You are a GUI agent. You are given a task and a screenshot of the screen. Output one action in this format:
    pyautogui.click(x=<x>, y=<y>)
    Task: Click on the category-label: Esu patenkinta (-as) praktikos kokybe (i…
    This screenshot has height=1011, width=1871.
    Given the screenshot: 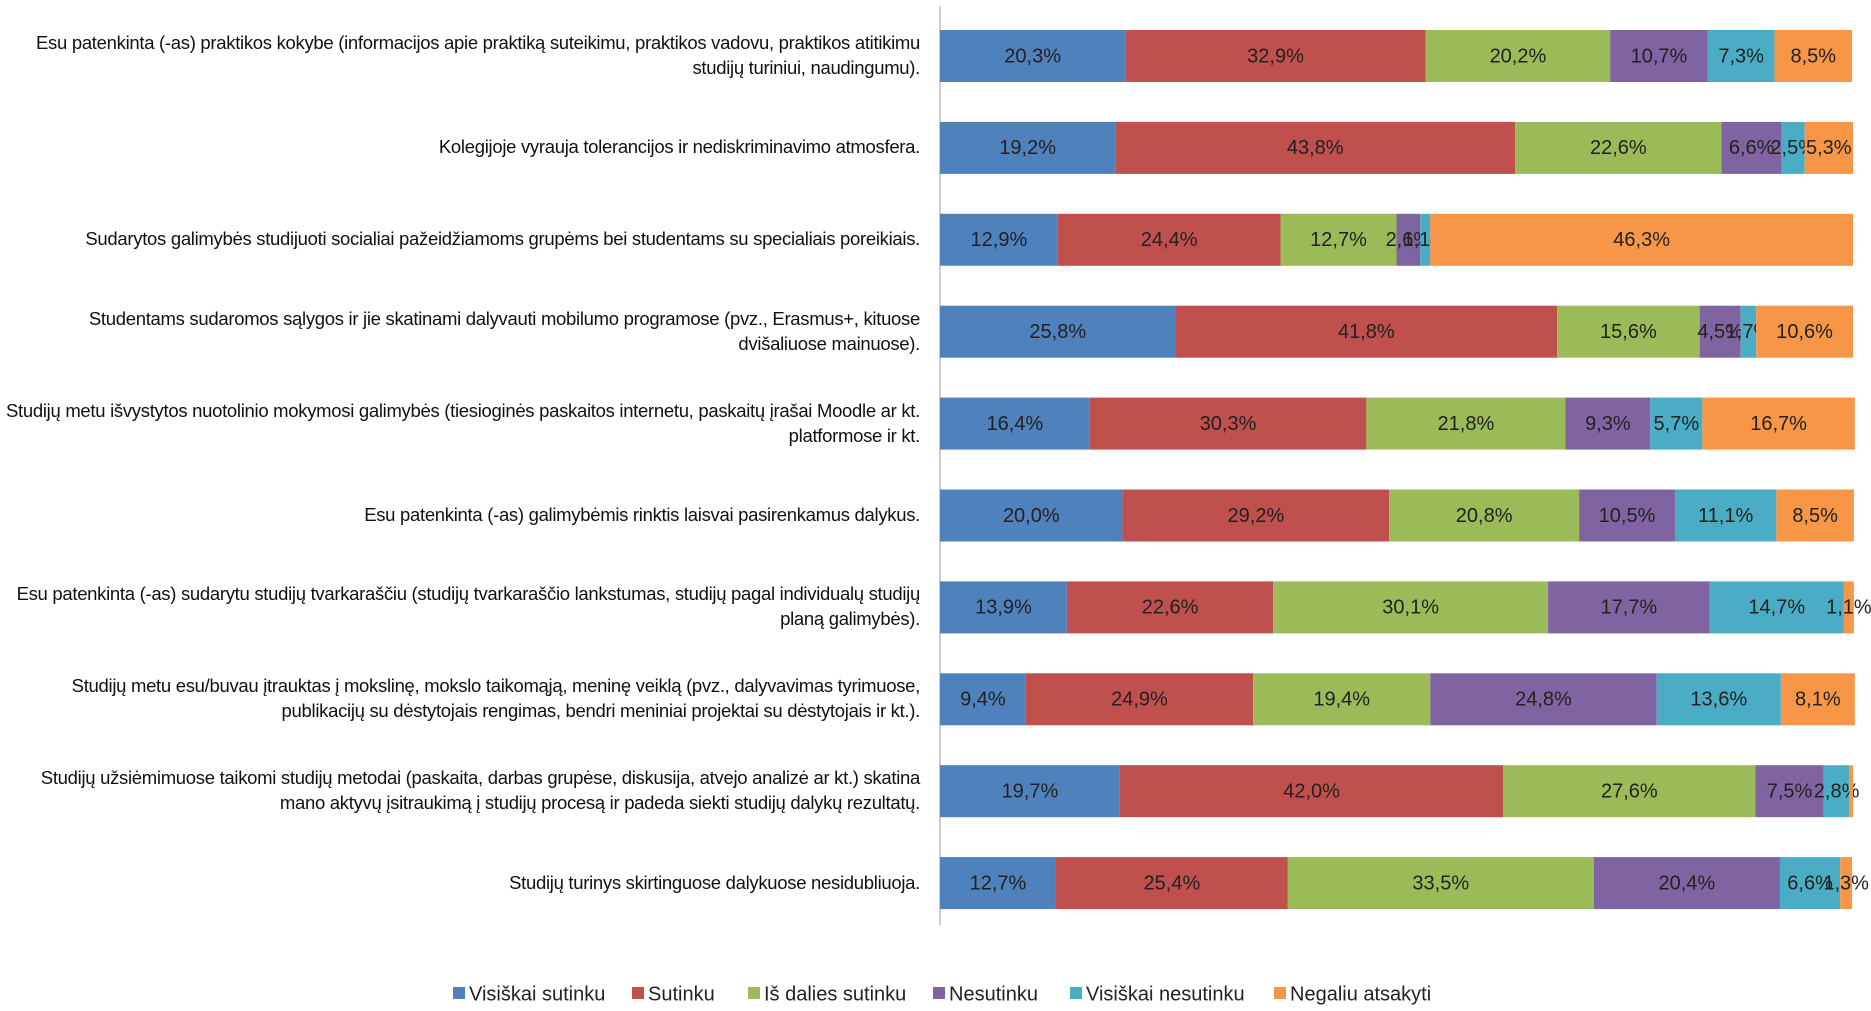 What is the action you would take?
    pyautogui.click(x=478, y=55)
    